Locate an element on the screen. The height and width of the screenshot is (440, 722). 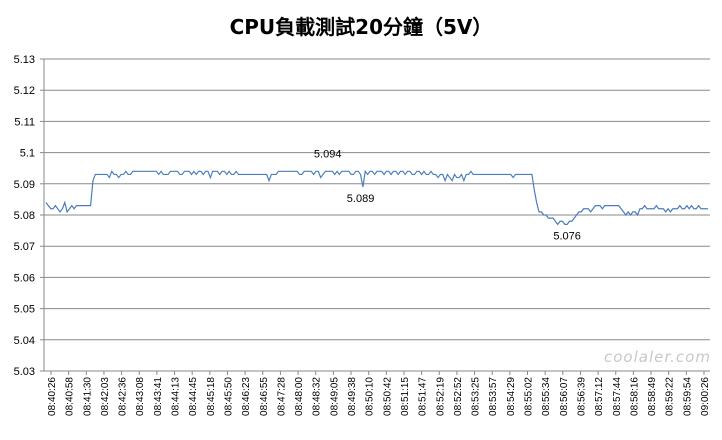
series-line is located at coordinates (376, 197).